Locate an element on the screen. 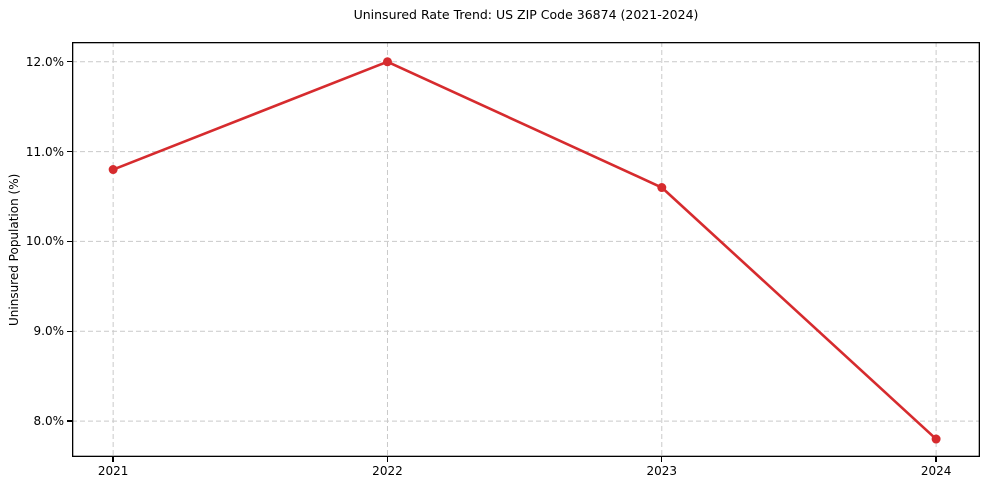 This screenshot has height=490, width=989. x-tick-label: 2021 is located at coordinates (113, 471).